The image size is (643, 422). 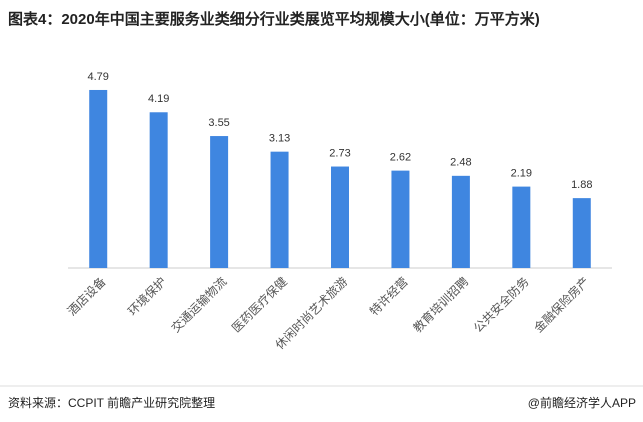 What do you see at coordinates (259, 304) in the screenshot?
I see `x-tick-label: 医药医疗保健` at bounding box center [259, 304].